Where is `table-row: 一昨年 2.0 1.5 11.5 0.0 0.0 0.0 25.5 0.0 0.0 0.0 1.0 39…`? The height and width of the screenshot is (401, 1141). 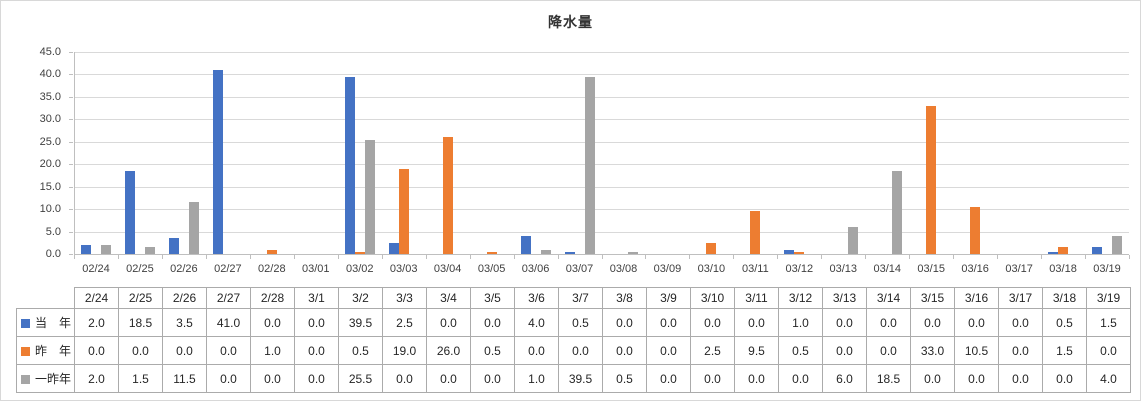 table-row: 一昨年 2.0 1.5 11.5 0.0 0.0 0.0 25.5 0.0 0.0 0.0 1.0 39… is located at coordinates (573, 378).